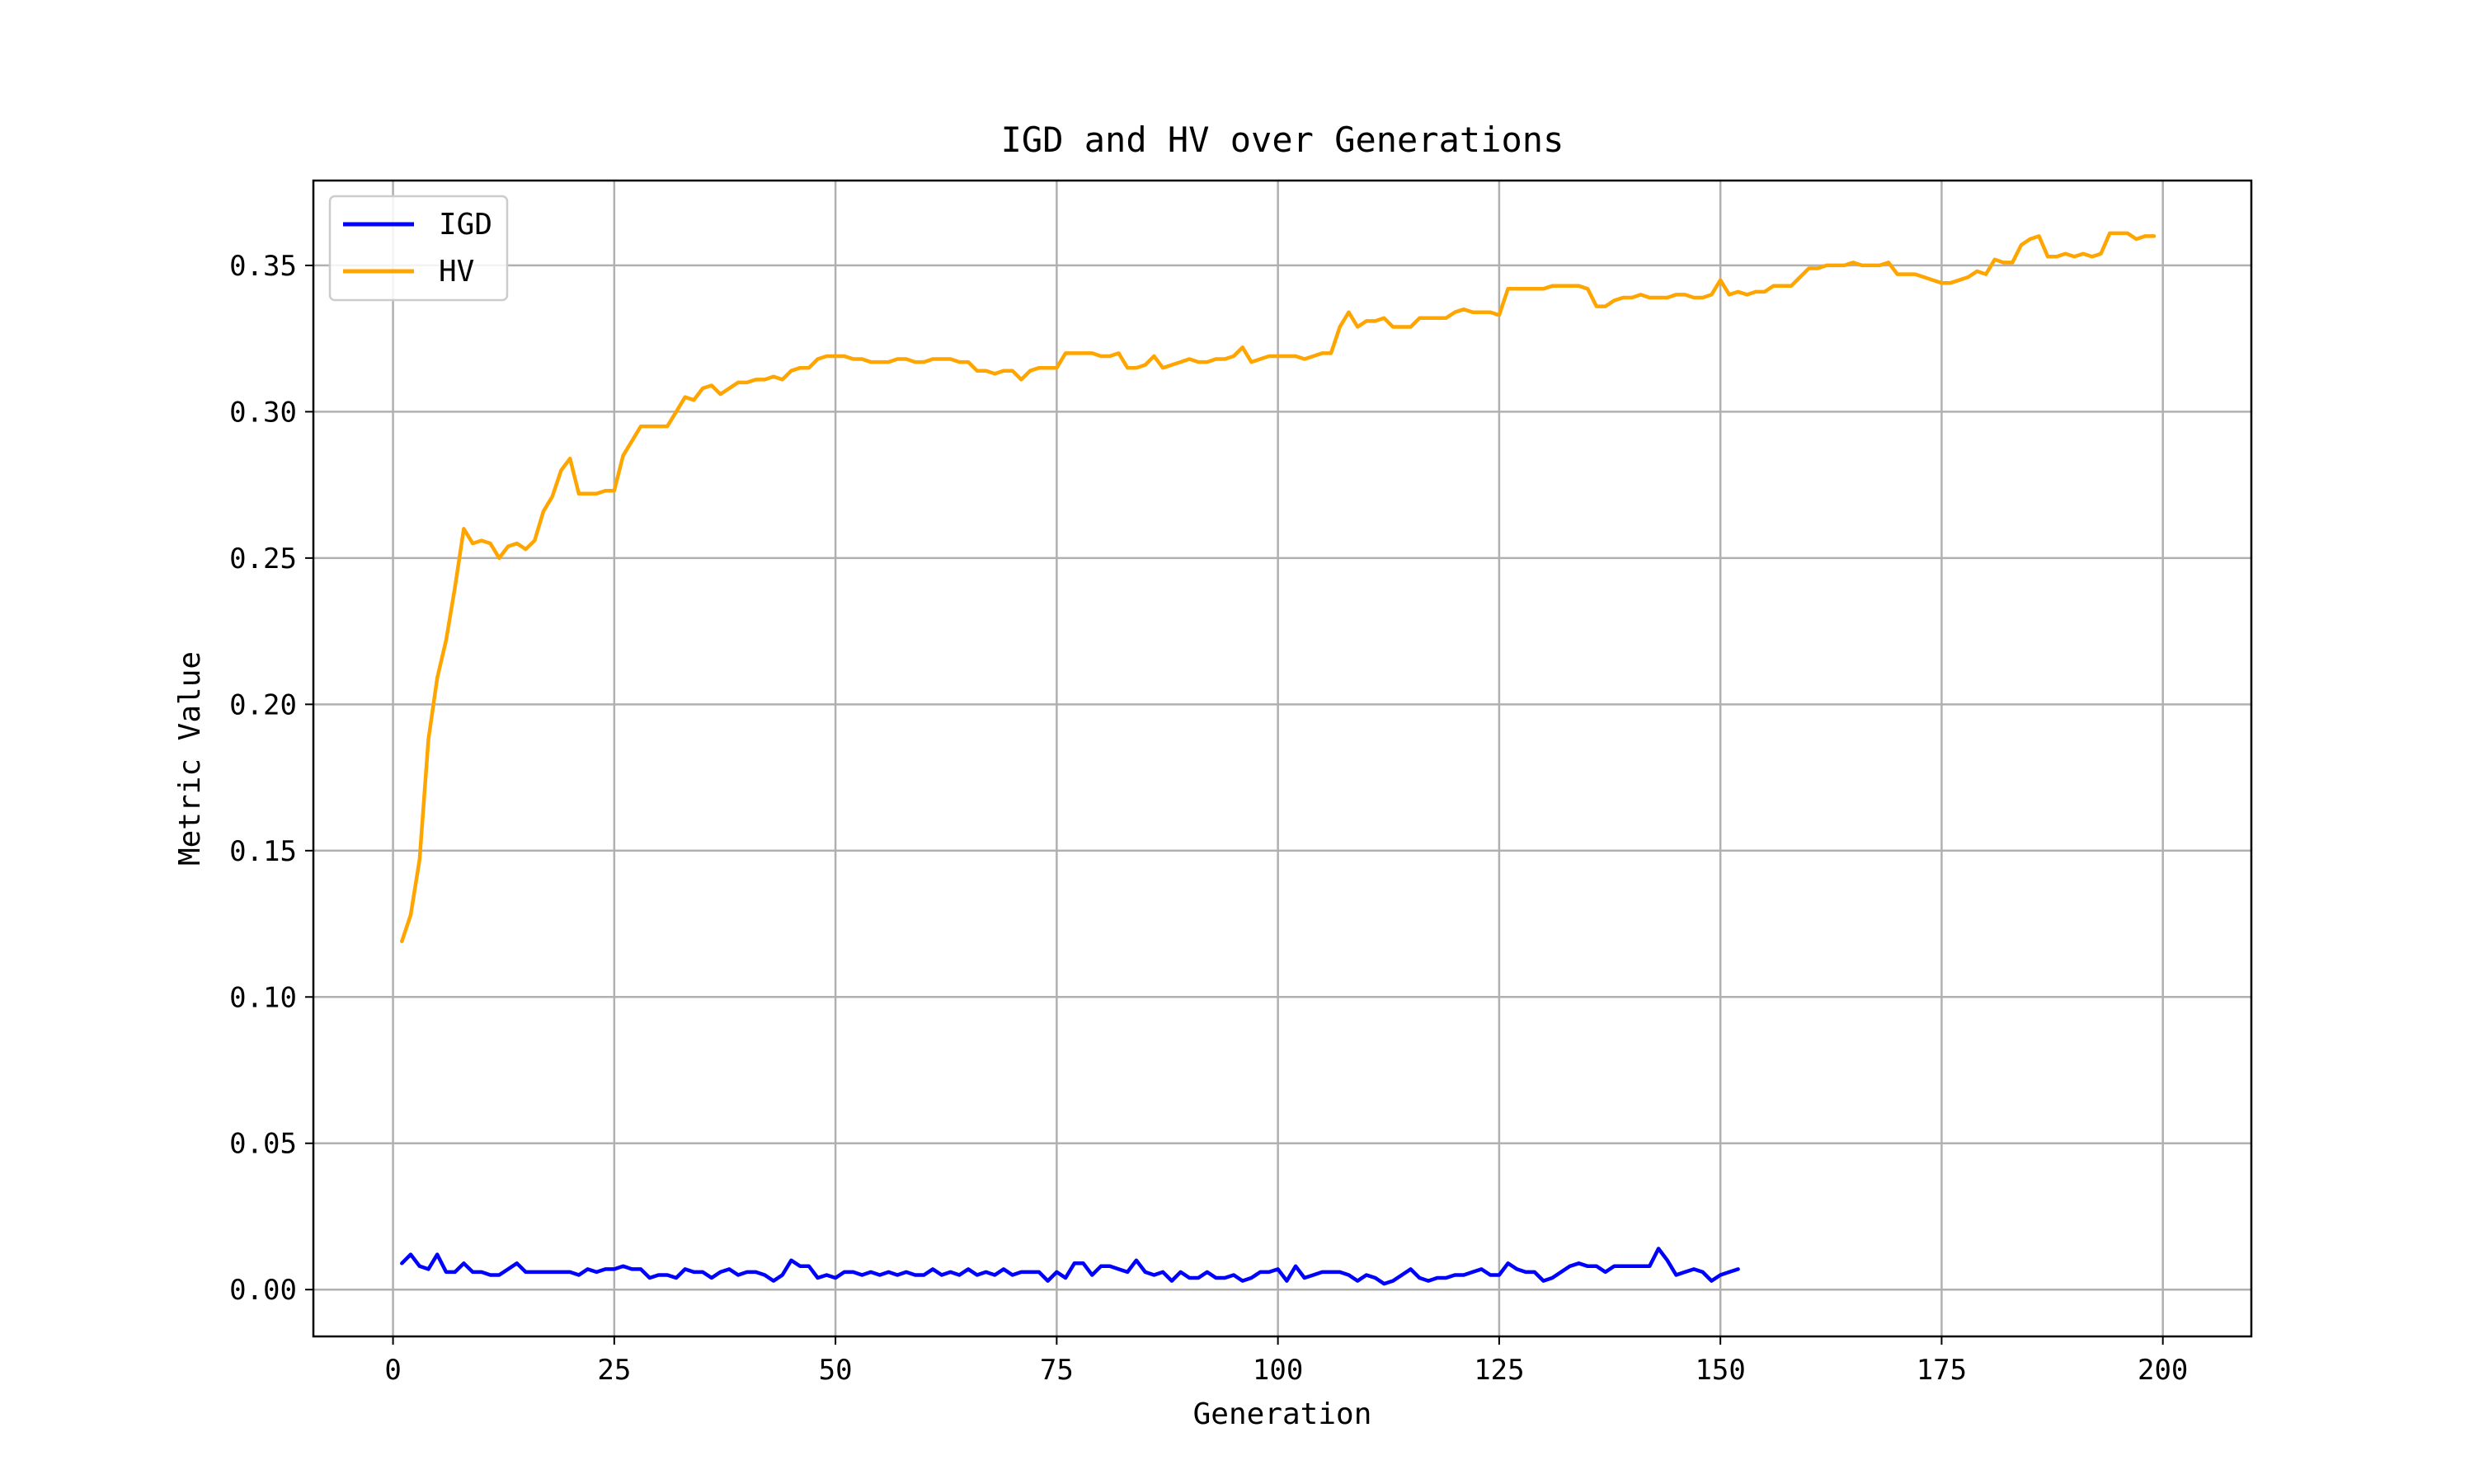 The height and width of the screenshot is (1484, 2474). I want to click on x-tick-label: 0, so click(392, 1370).